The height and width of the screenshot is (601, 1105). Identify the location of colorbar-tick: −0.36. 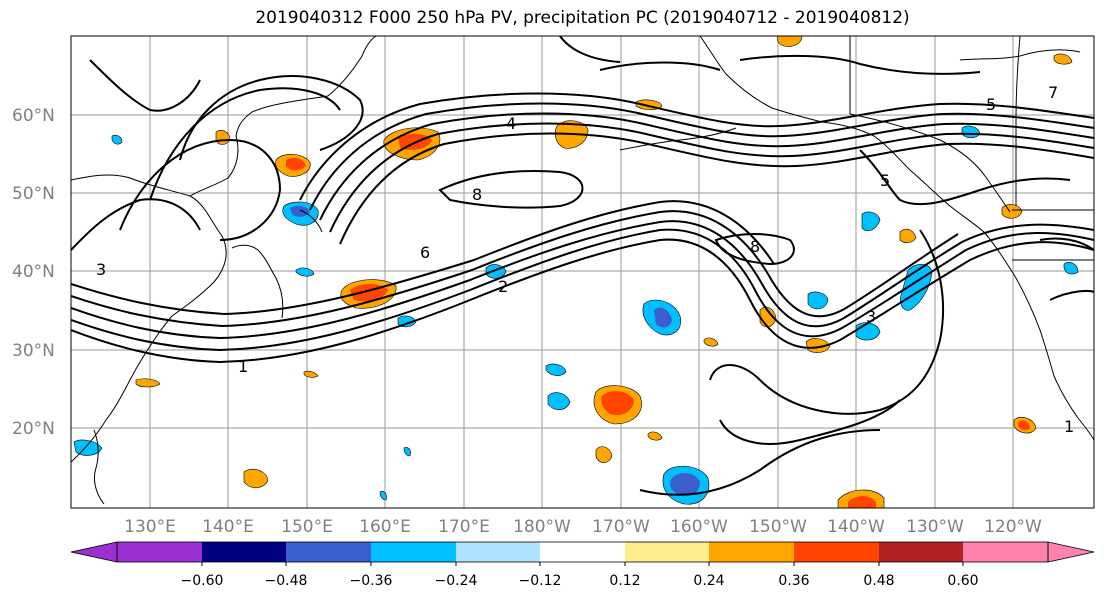
(371, 581).